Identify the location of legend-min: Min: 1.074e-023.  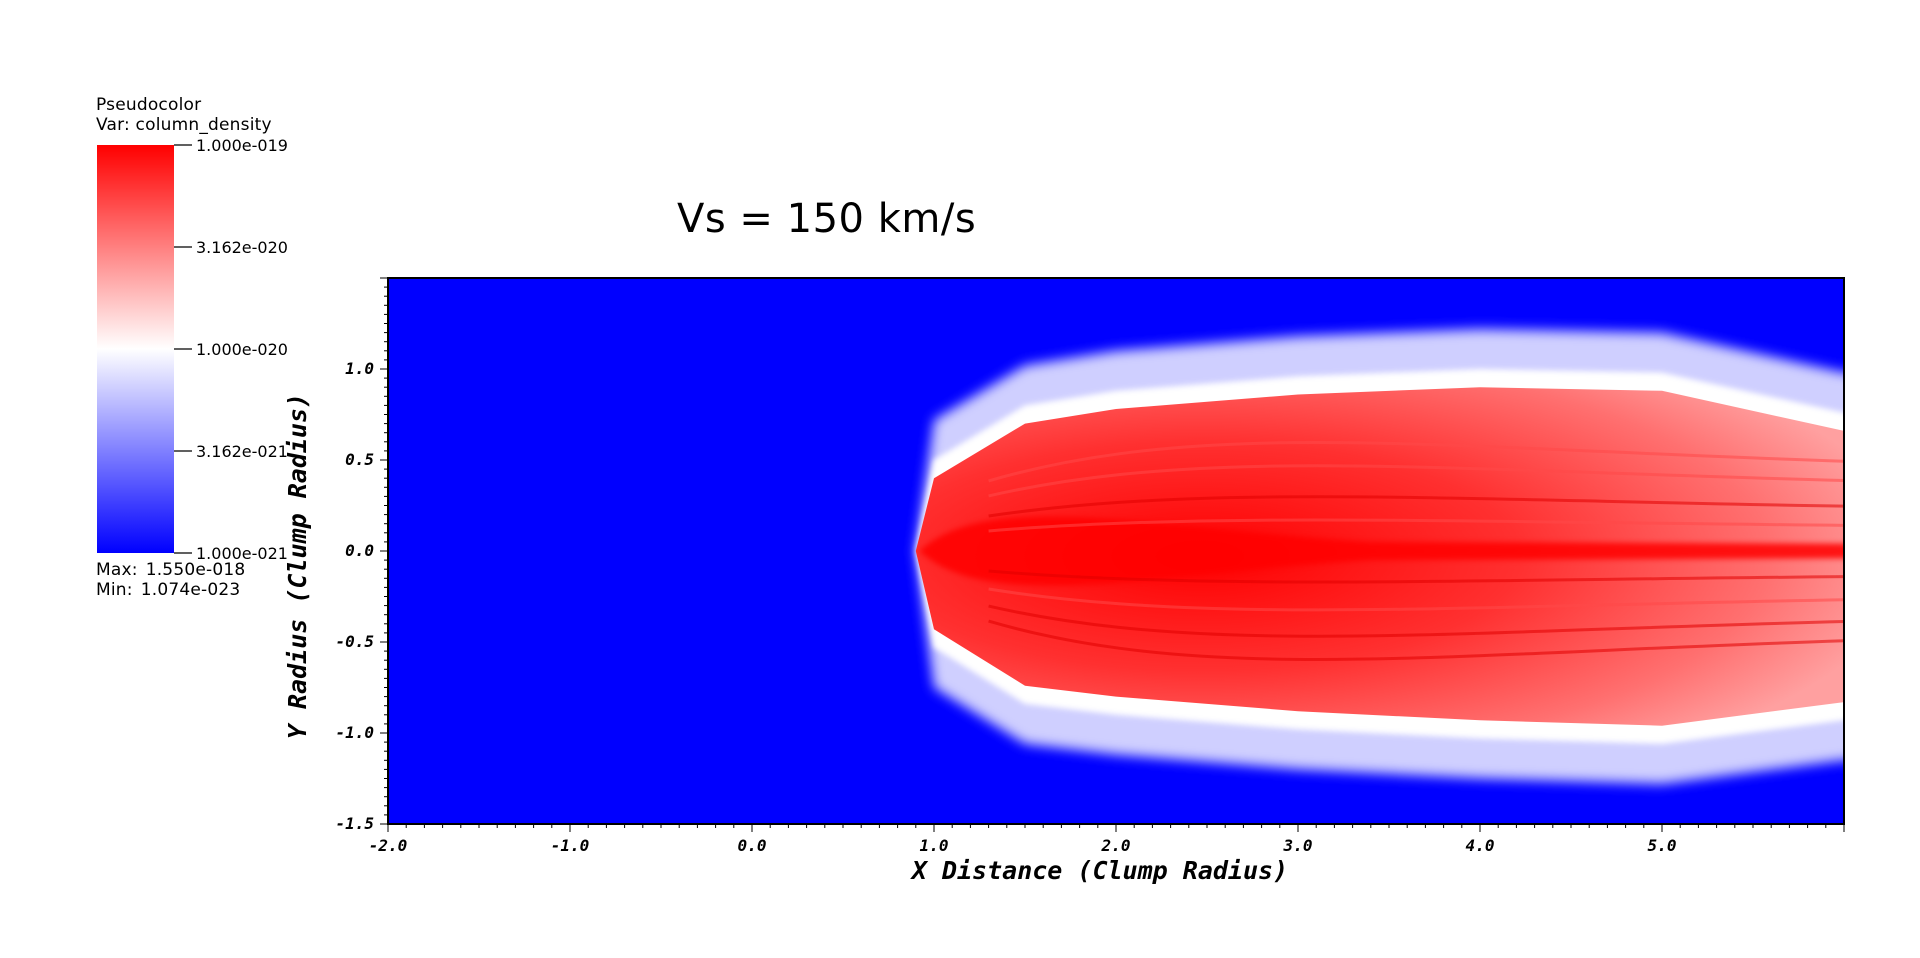
(170, 590).